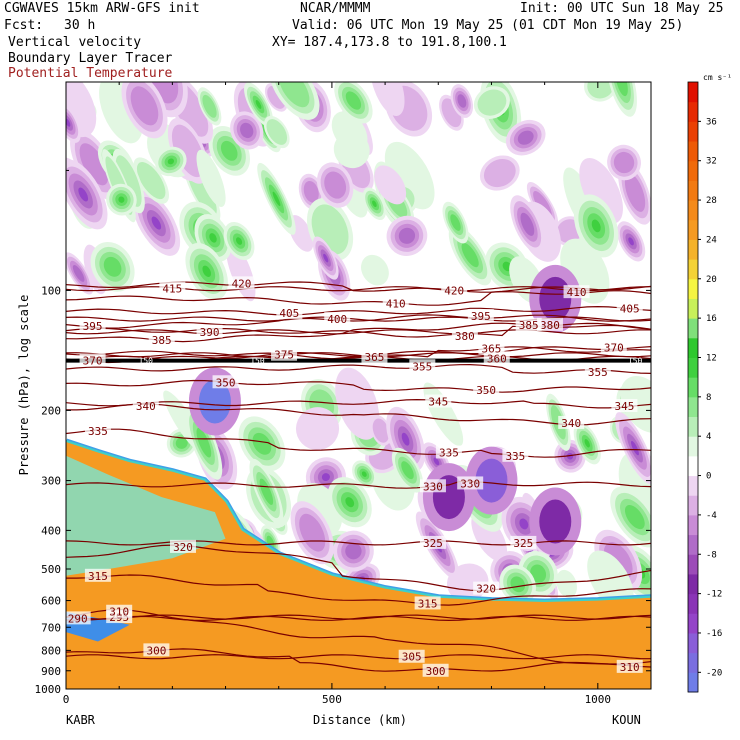 This screenshot has height=740, width=740. What do you see at coordinates (48, 689) in the screenshot?
I see `y-tick-label: 1000` at bounding box center [48, 689].